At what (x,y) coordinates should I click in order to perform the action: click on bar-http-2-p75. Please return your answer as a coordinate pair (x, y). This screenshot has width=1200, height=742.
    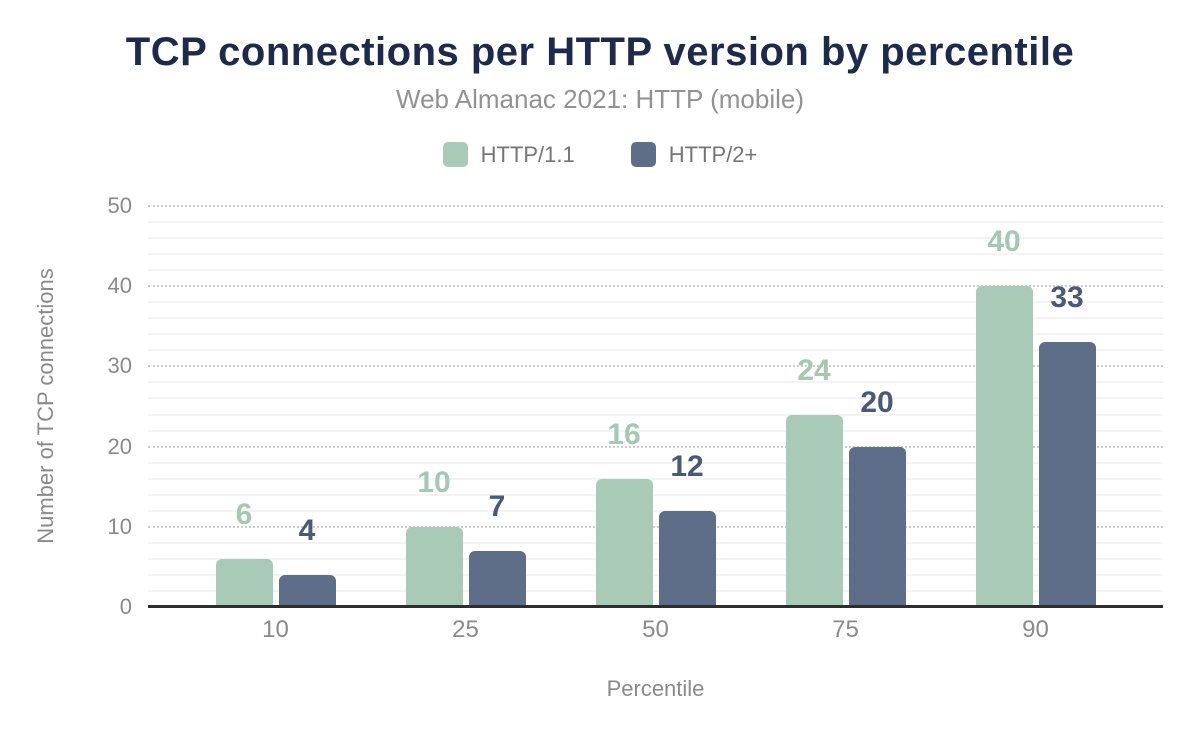
    Looking at the image, I should click on (877, 526).